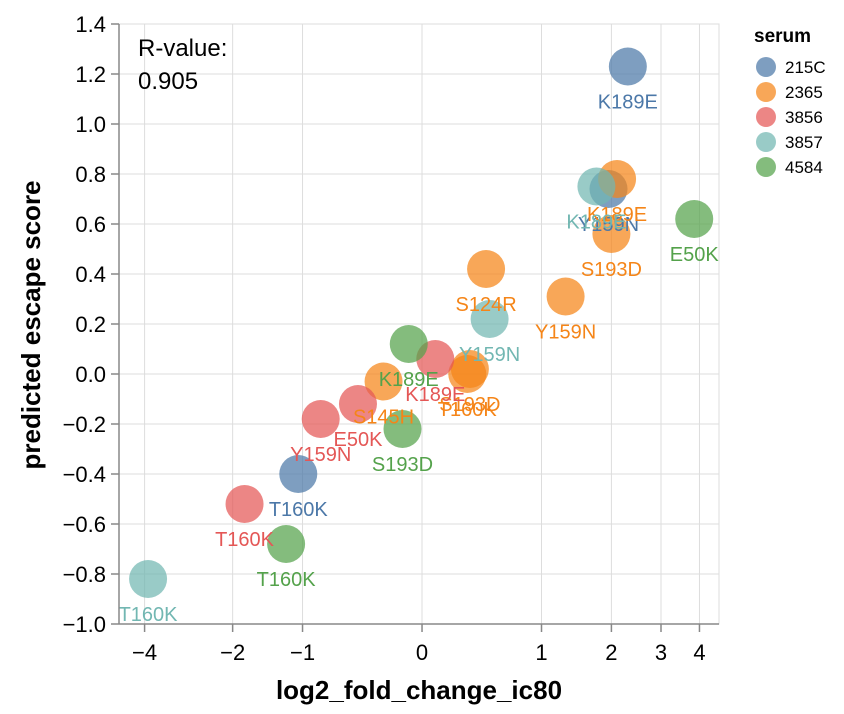  What do you see at coordinates (782, 36) in the screenshot?
I see `legend-title: serum` at bounding box center [782, 36].